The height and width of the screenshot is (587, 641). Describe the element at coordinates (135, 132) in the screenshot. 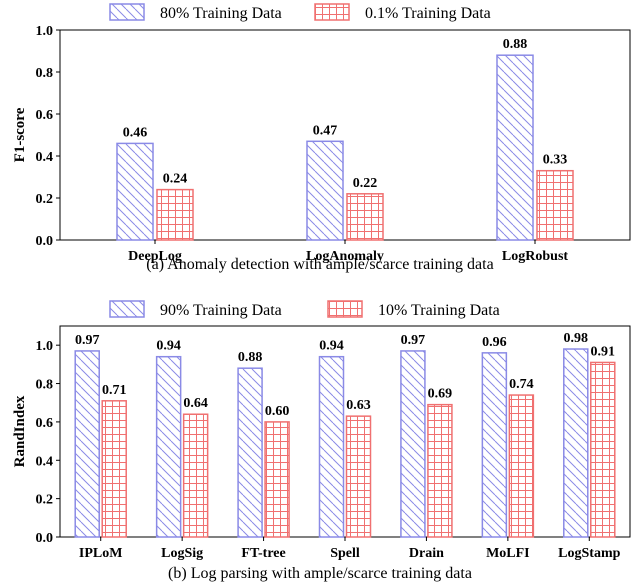

I see `bar-value-label: 0.46` at that location.